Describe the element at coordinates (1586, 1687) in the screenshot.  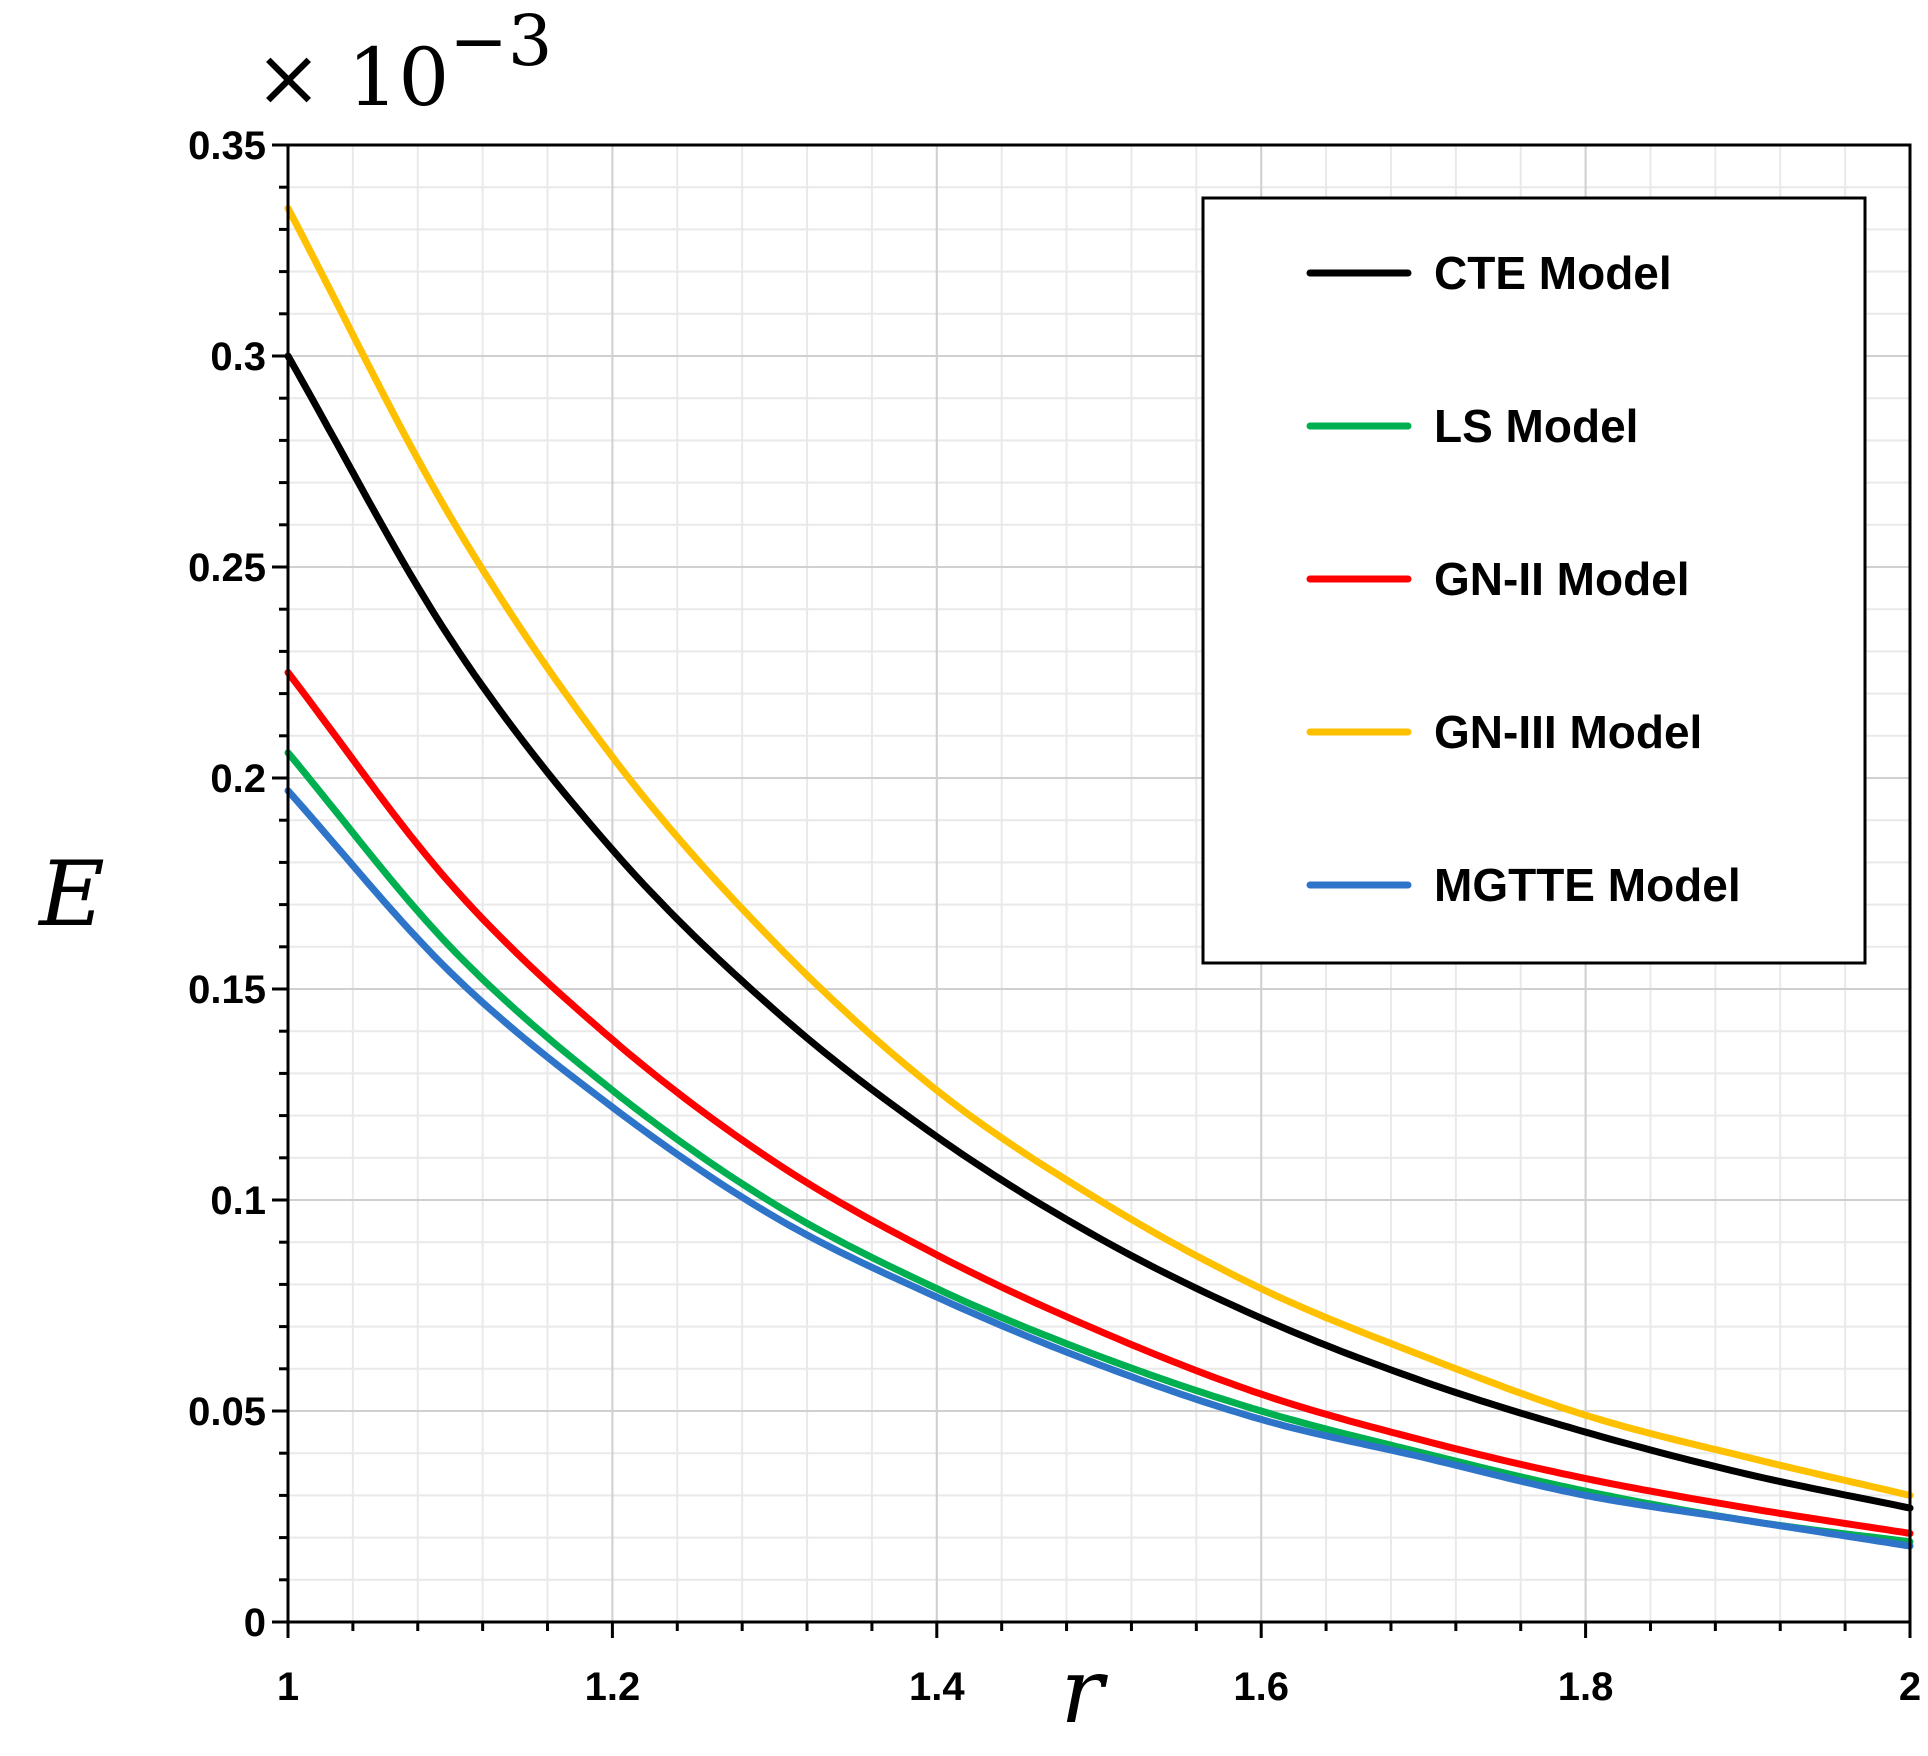
I see `x-tick-label: 1.8` at that location.